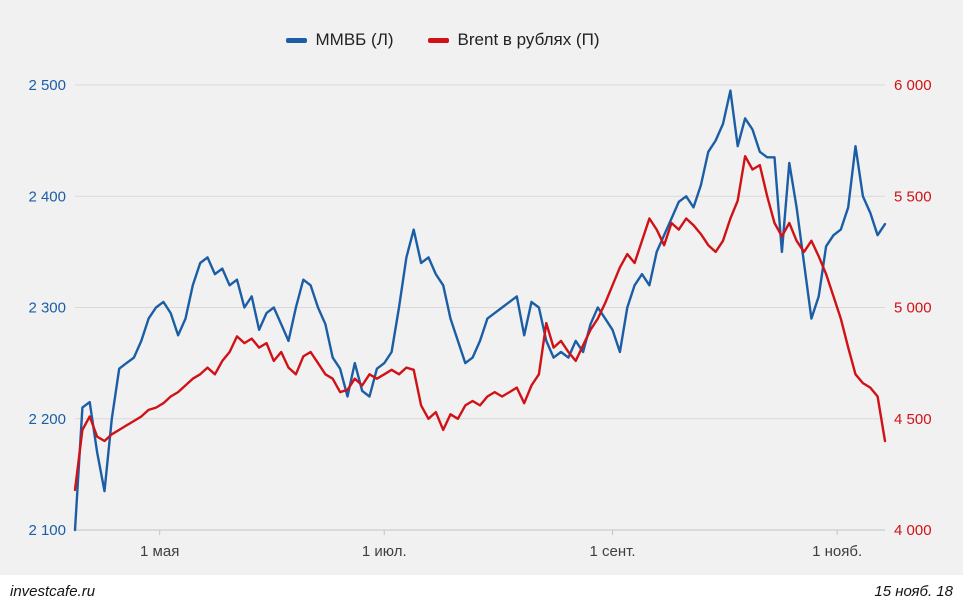 Image resolution: width=963 pixels, height=607 pixels. I want to click on x-axis-tick-label: 1 нояб., so click(837, 551).